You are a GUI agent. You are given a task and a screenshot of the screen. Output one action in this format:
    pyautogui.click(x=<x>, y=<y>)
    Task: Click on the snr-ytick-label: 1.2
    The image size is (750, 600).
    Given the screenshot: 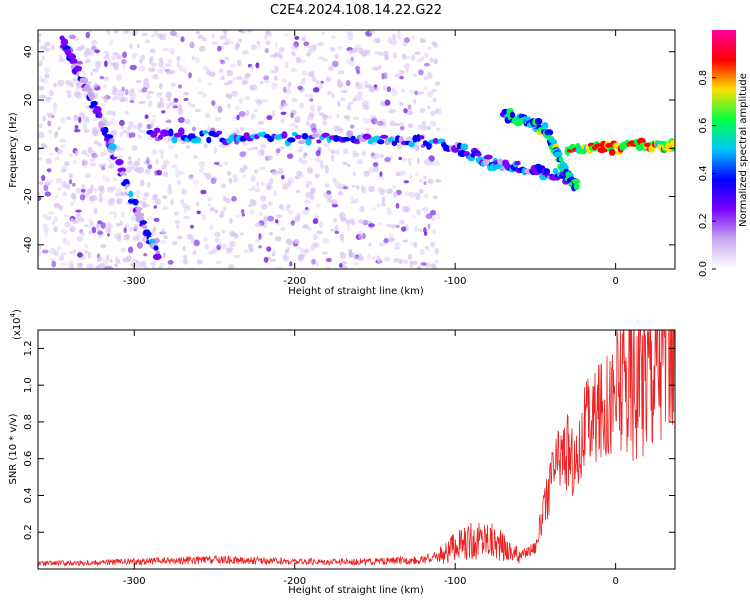 What is the action you would take?
    pyautogui.click(x=28, y=348)
    